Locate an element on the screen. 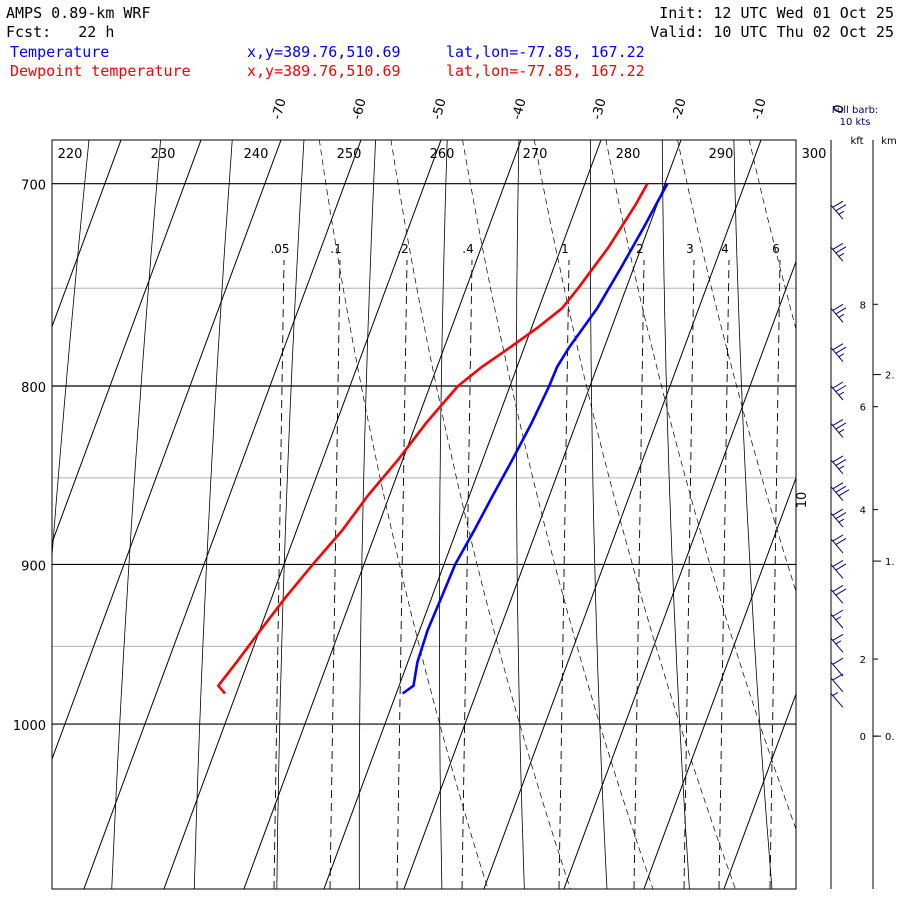 This screenshot has width=900, height=900. km-tick-label: 0. is located at coordinates (890, 737).